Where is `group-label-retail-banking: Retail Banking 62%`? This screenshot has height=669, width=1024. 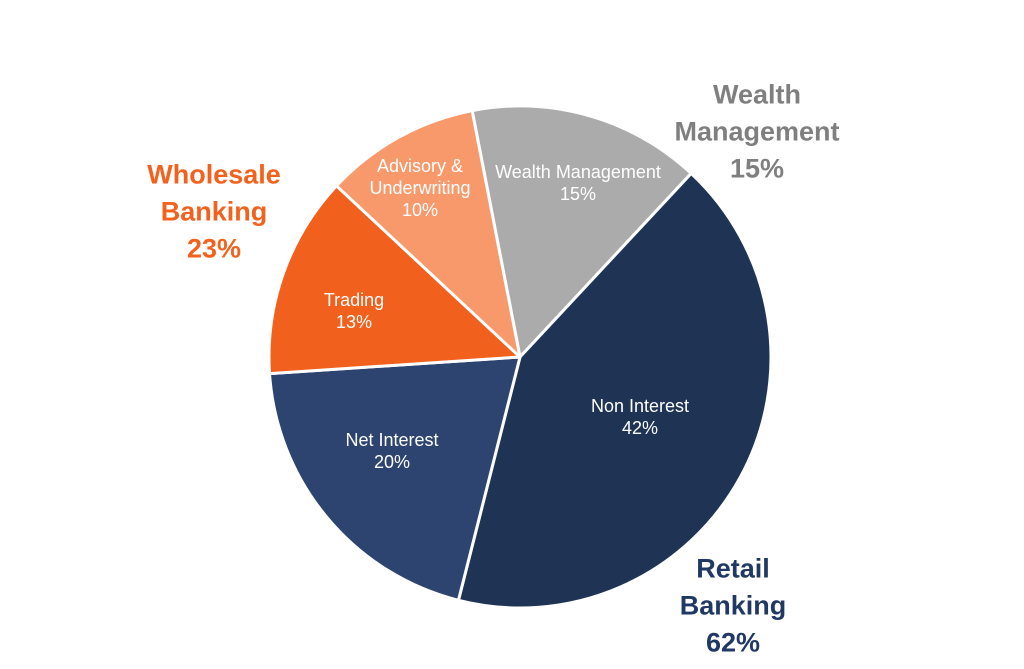
group-label-retail-banking: Retail Banking 62% is located at coordinates (733, 605).